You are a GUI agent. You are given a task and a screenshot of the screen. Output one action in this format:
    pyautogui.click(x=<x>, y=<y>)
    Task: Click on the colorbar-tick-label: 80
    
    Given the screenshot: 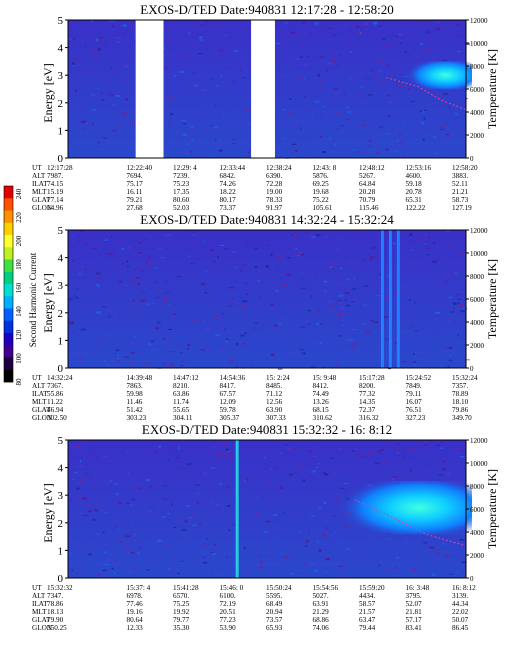 What is the action you would take?
    pyautogui.click(x=19, y=382)
    